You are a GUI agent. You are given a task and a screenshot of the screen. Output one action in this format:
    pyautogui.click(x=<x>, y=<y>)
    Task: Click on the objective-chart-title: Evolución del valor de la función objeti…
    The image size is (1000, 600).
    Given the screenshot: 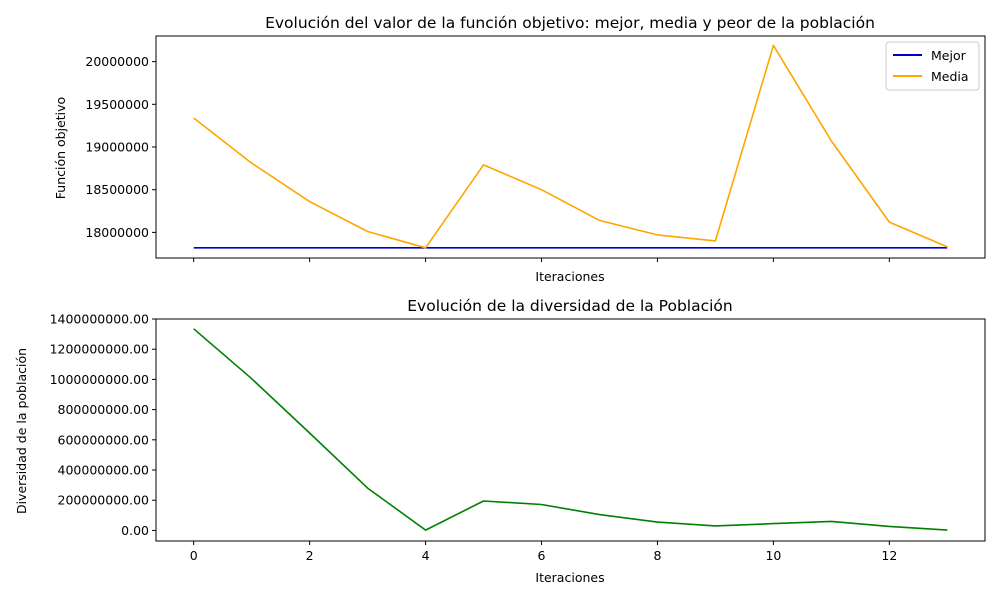 What is the action you would take?
    pyautogui.click(x=570, y=23)
    